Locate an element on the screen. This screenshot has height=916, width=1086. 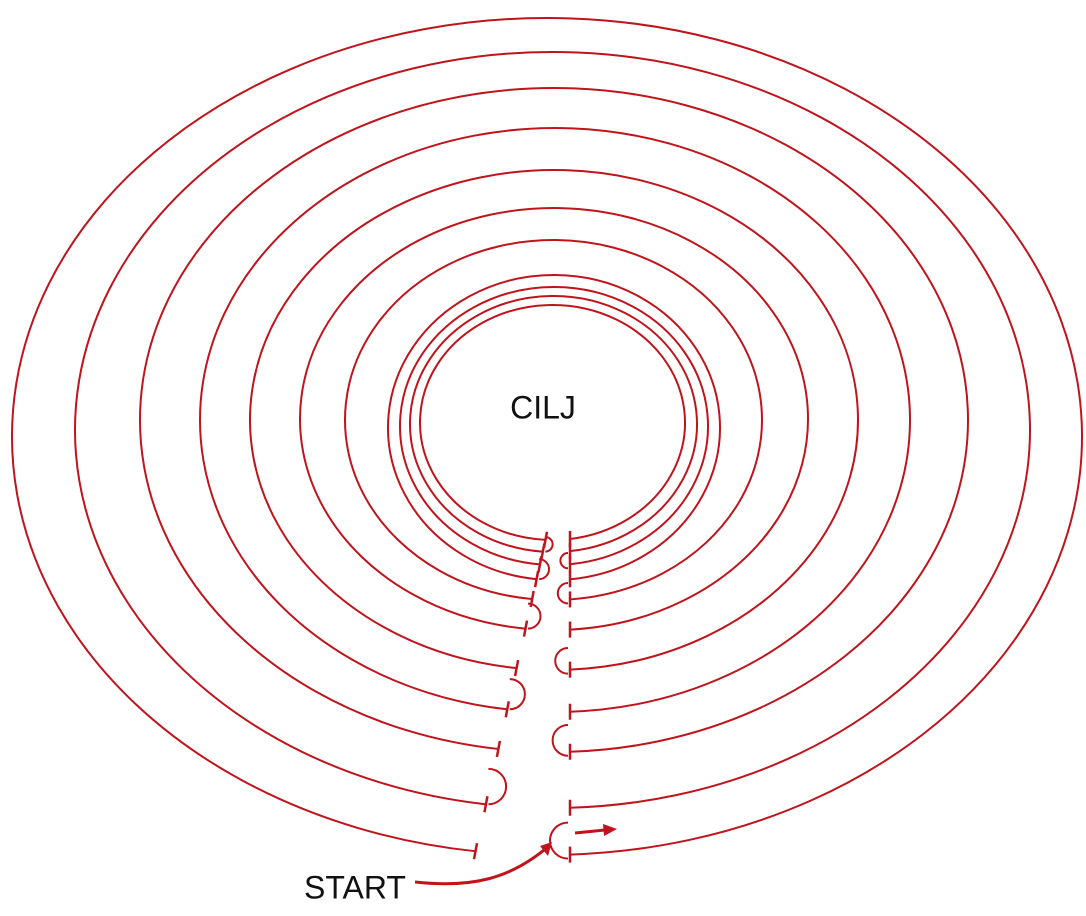
start-arrow is located at coordinates (482, 864).